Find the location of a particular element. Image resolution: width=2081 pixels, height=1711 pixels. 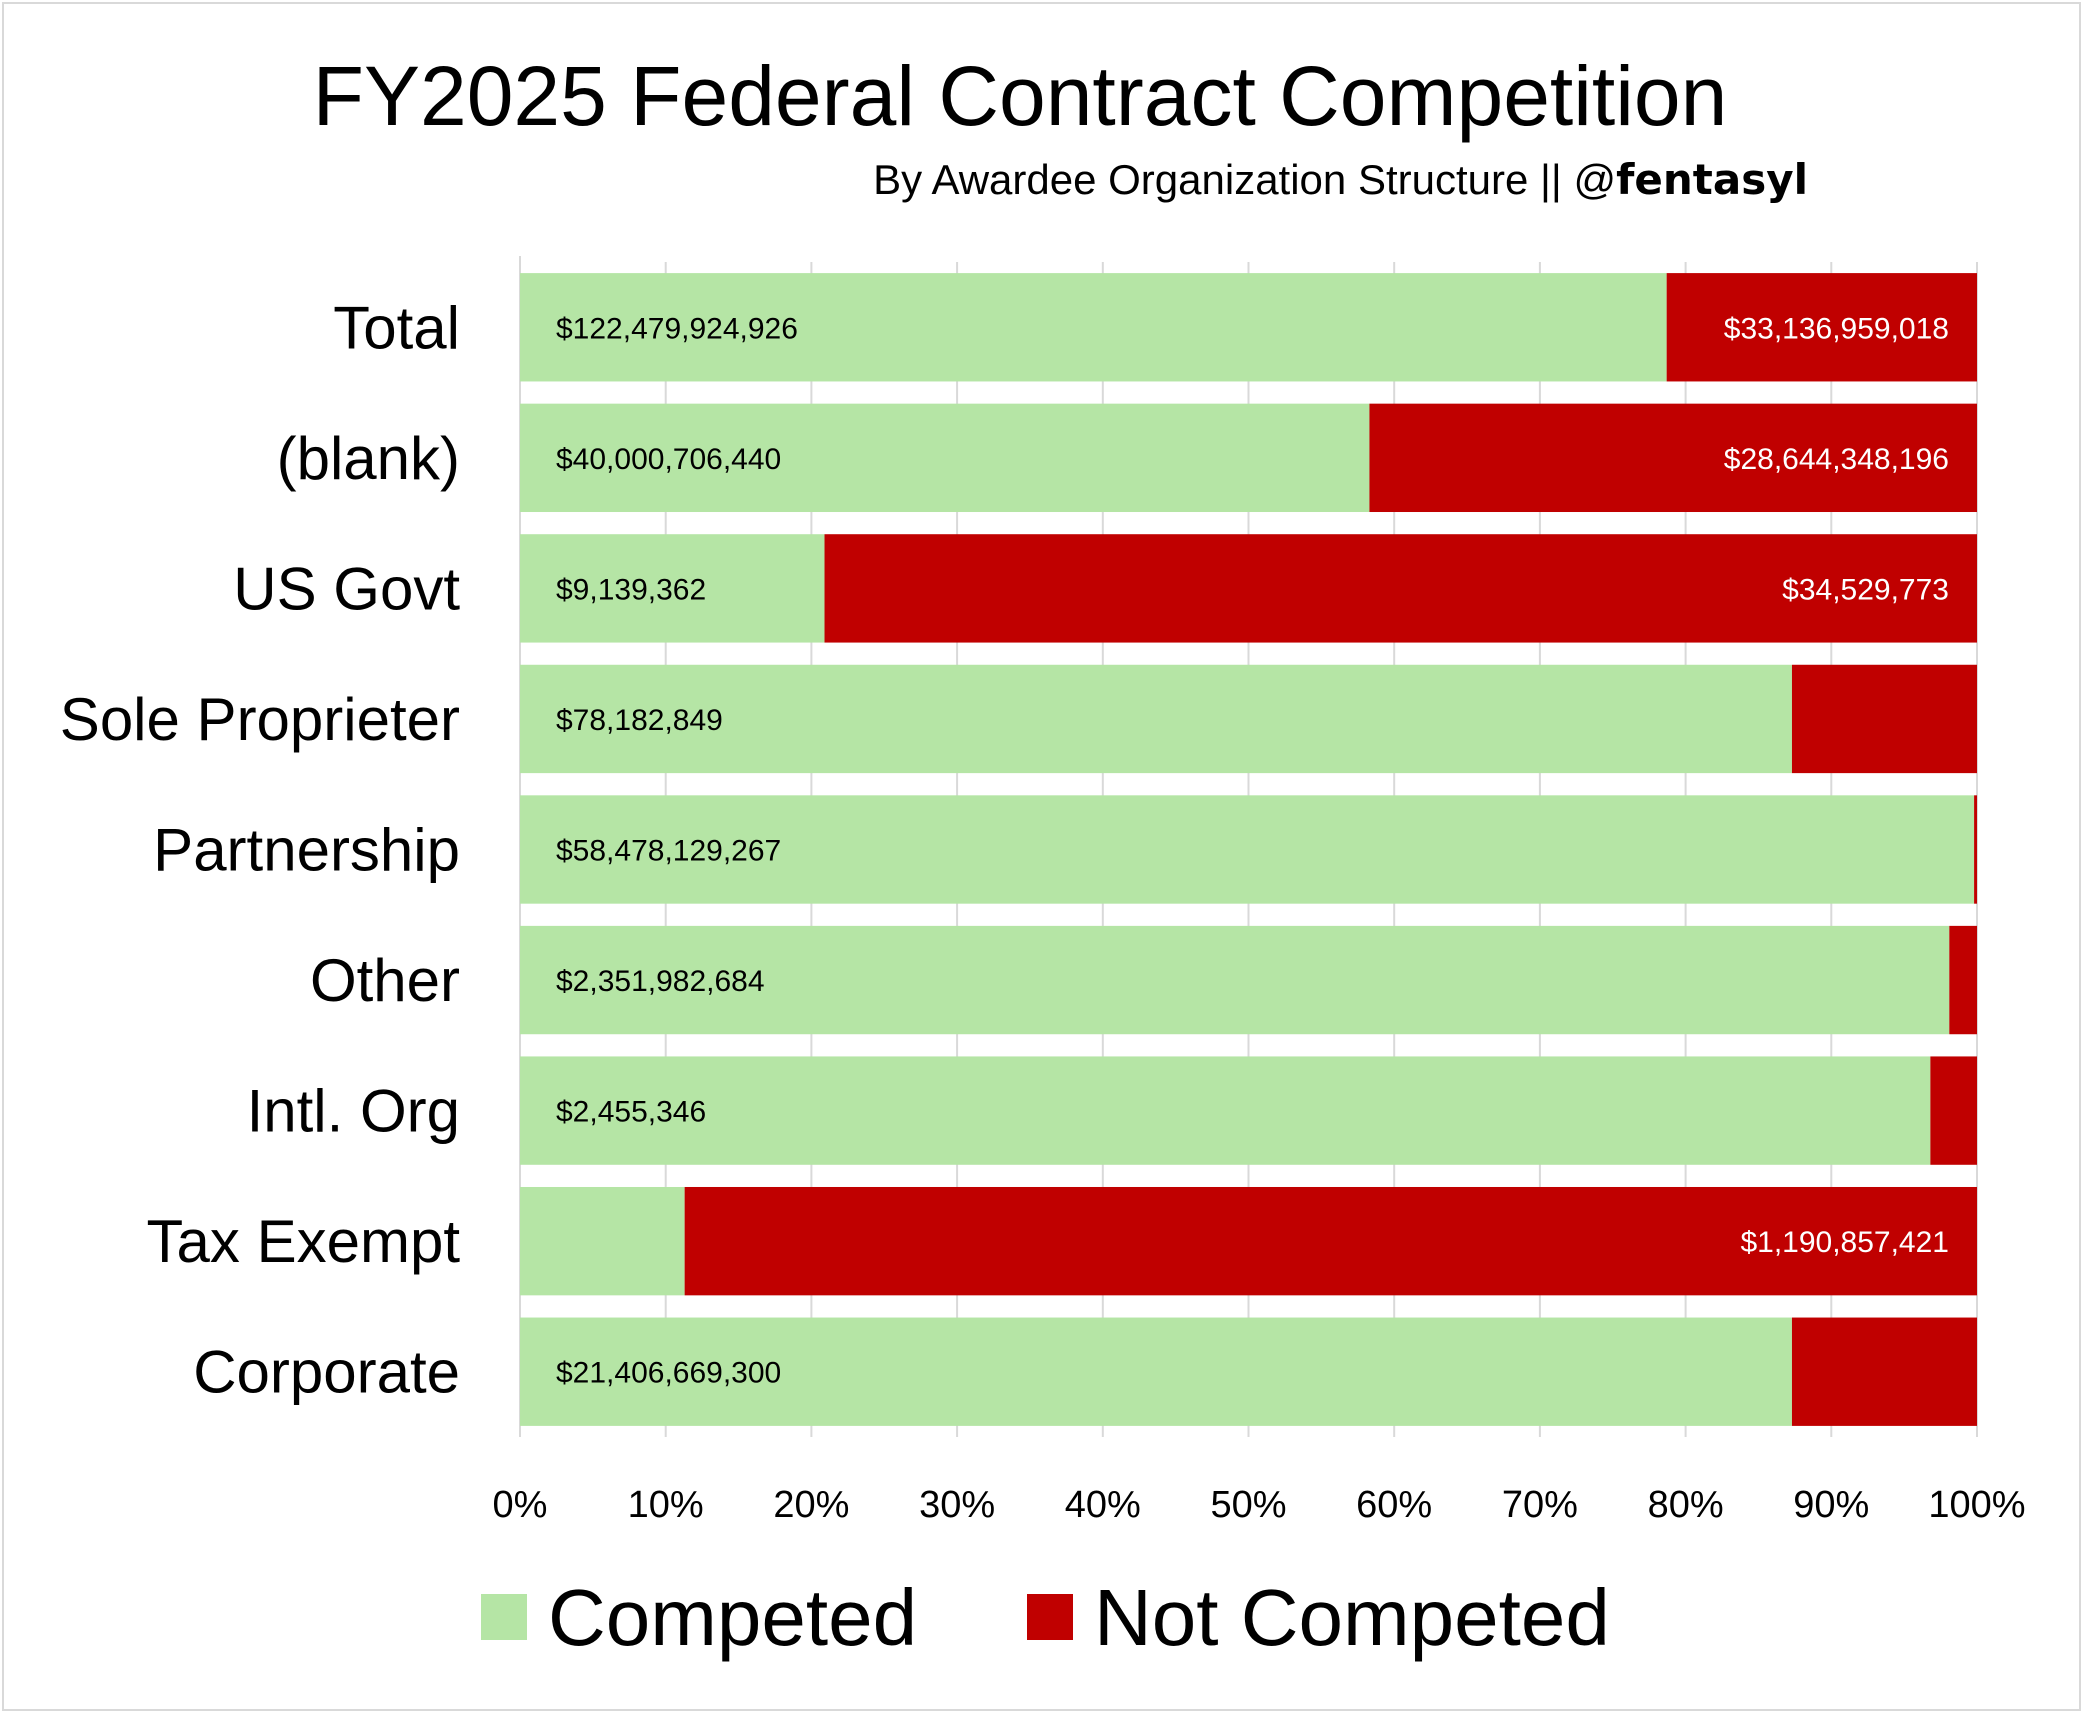

subtitle-handle: fentasyl is located at coordinates (1712, 179).